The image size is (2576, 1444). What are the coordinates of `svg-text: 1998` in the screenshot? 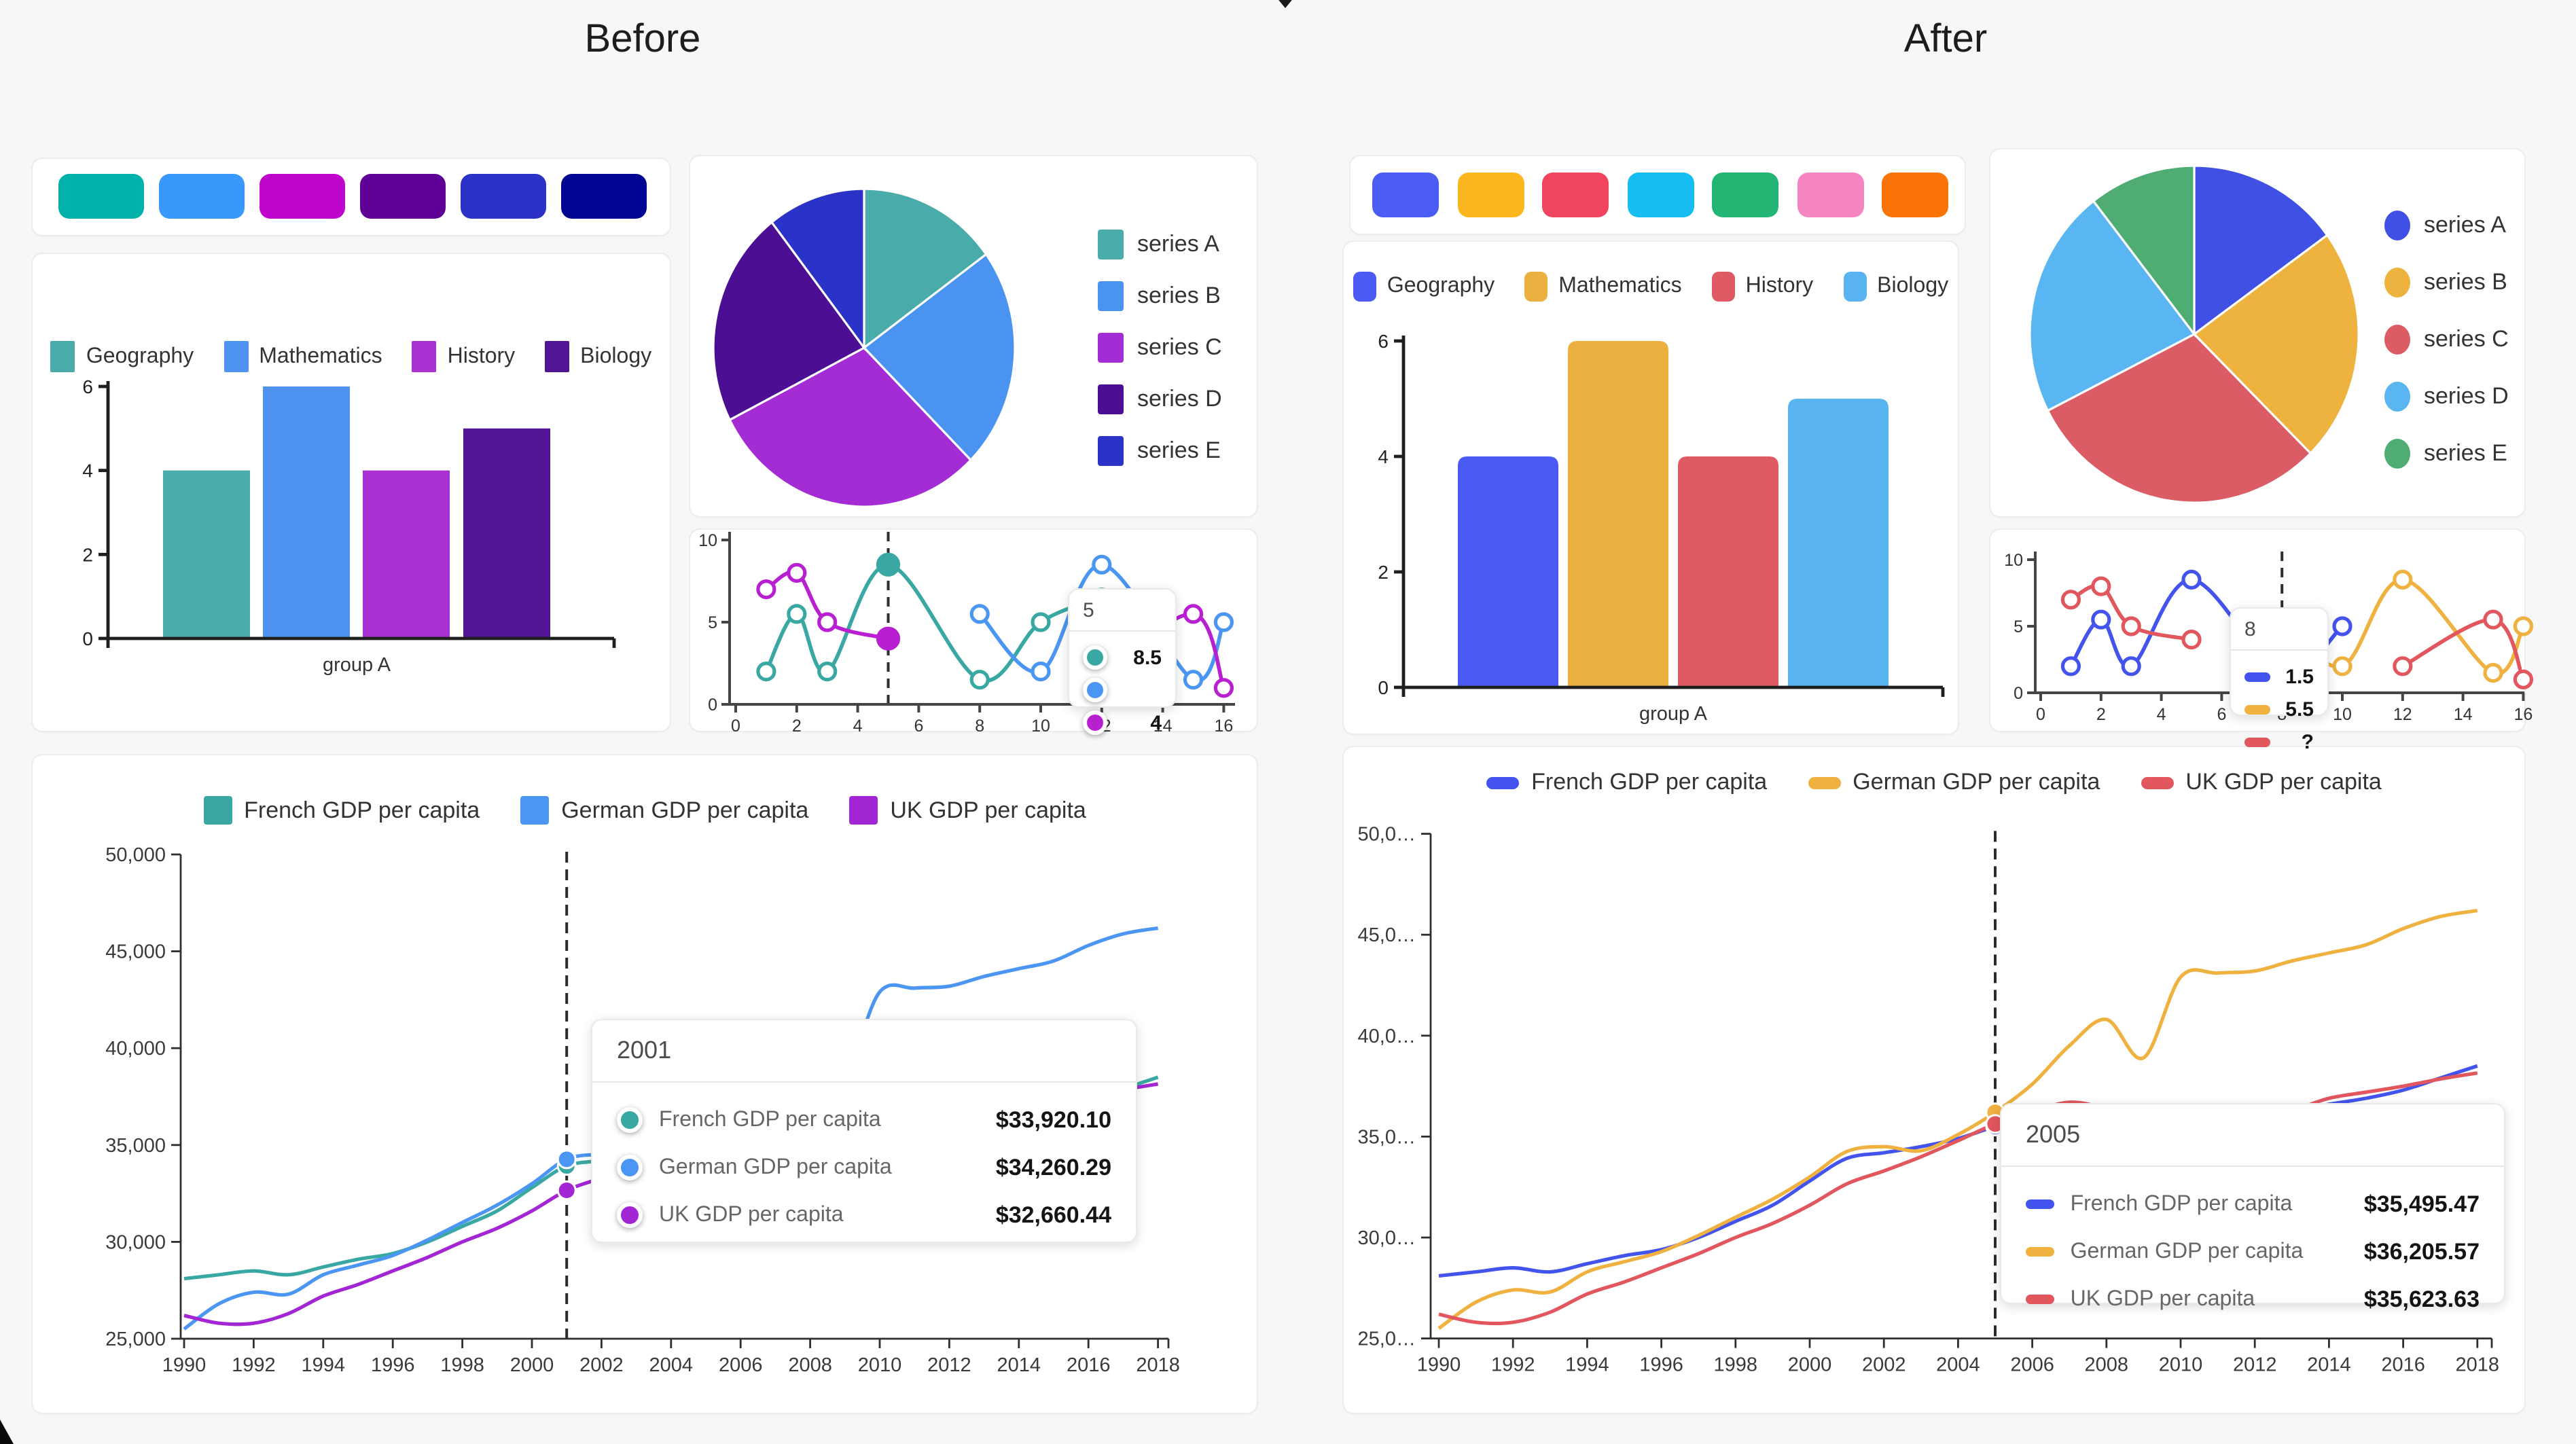 It's located at (462, 1365).